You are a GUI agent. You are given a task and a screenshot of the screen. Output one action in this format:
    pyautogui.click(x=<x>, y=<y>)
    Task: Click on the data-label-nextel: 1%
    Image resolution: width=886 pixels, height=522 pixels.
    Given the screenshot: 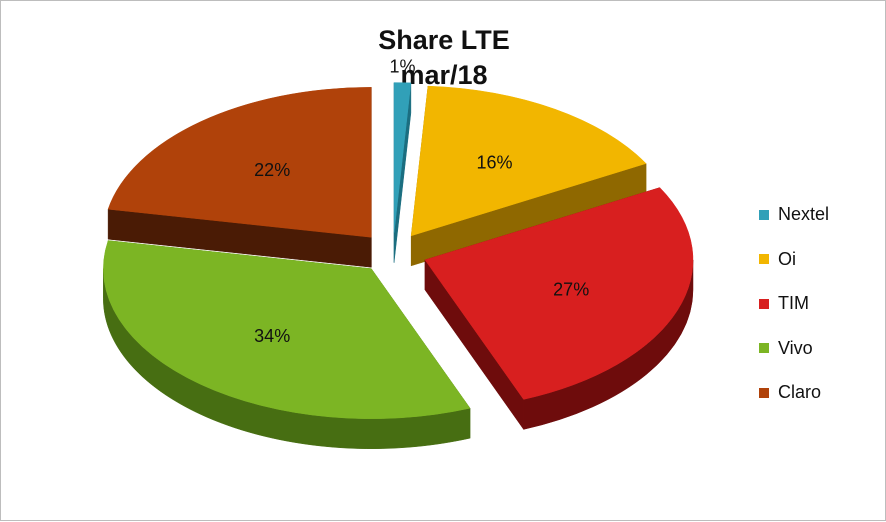 What is the action you would take?
    pyautogui.click(x=402, y=67)
    